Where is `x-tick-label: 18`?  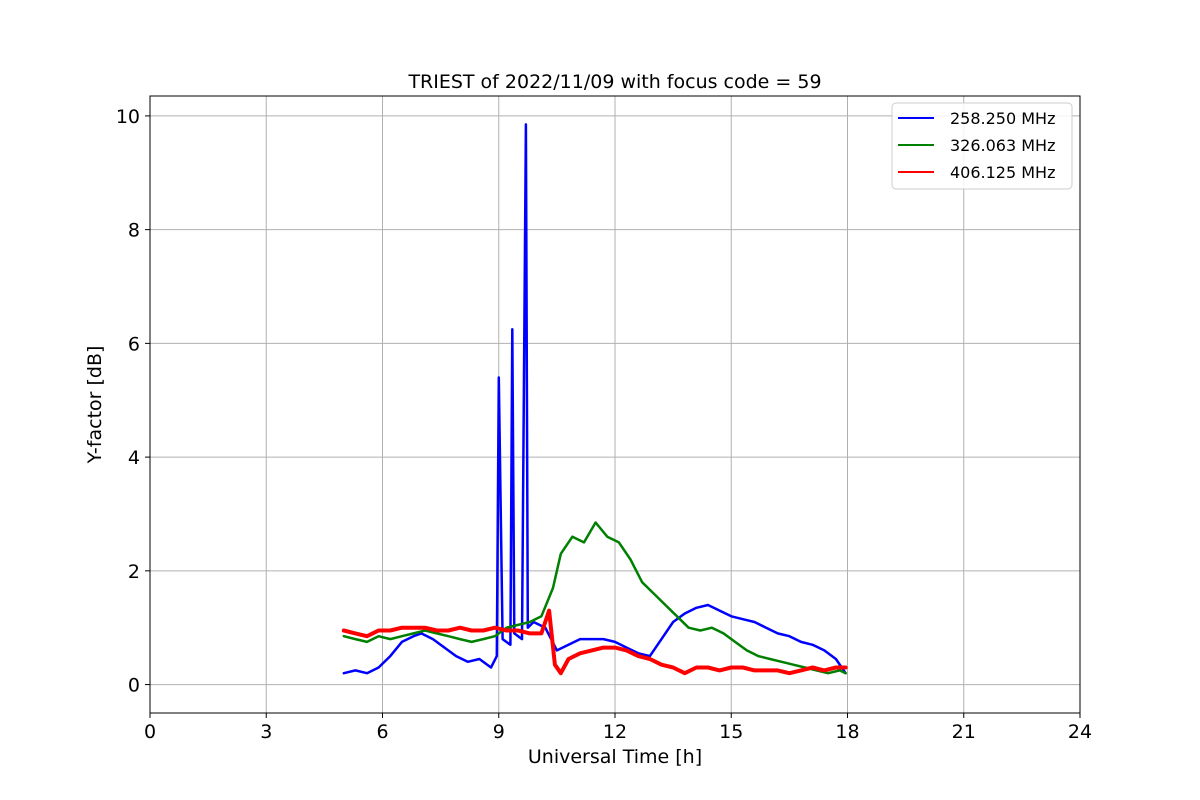 x-tick-label: 18 is located at coordinates (847, 732).